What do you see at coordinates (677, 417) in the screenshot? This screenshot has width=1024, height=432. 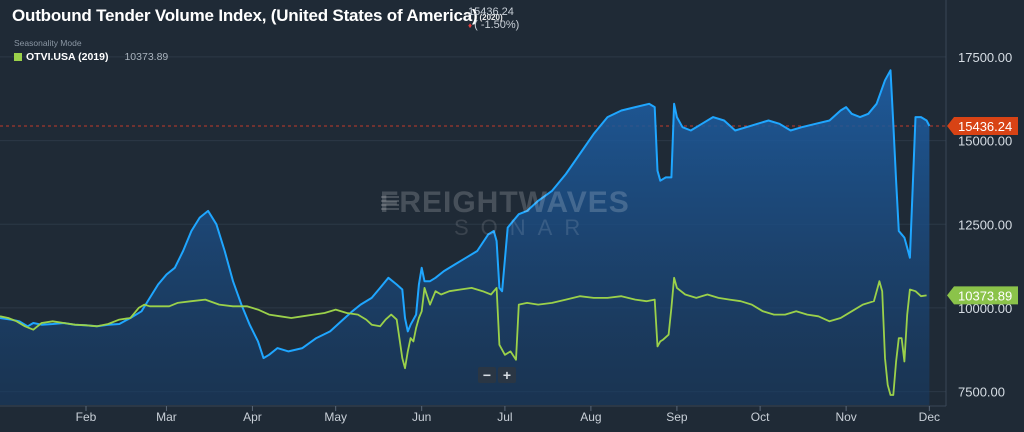 I see `x-tick-label: Sep` at bounding box center [677, 417].